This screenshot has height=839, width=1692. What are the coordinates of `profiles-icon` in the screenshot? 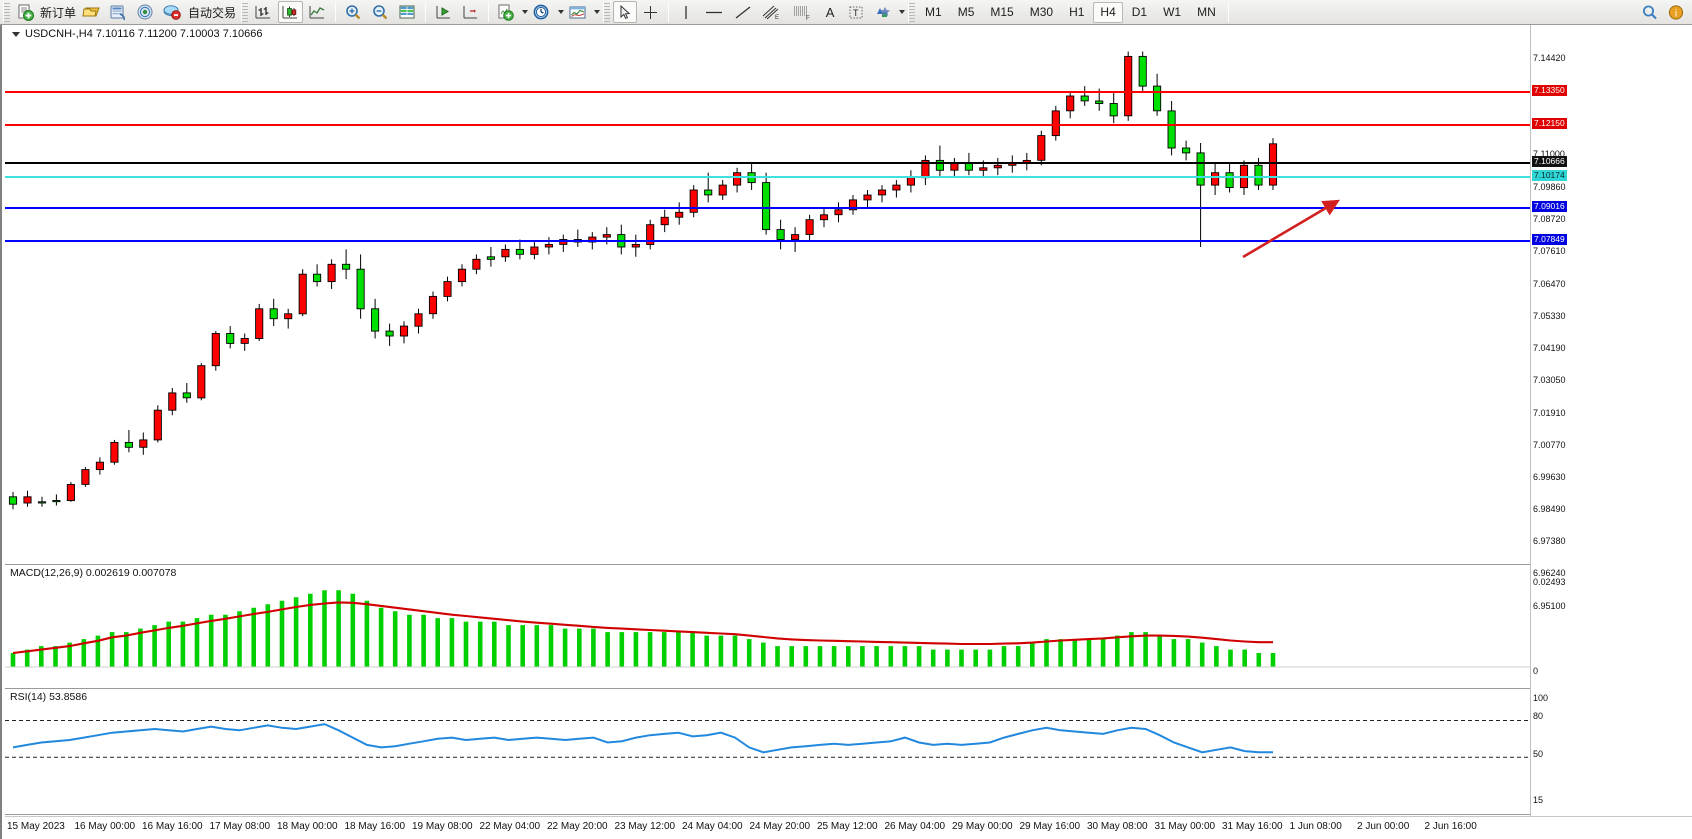 It's located at (118, 12).